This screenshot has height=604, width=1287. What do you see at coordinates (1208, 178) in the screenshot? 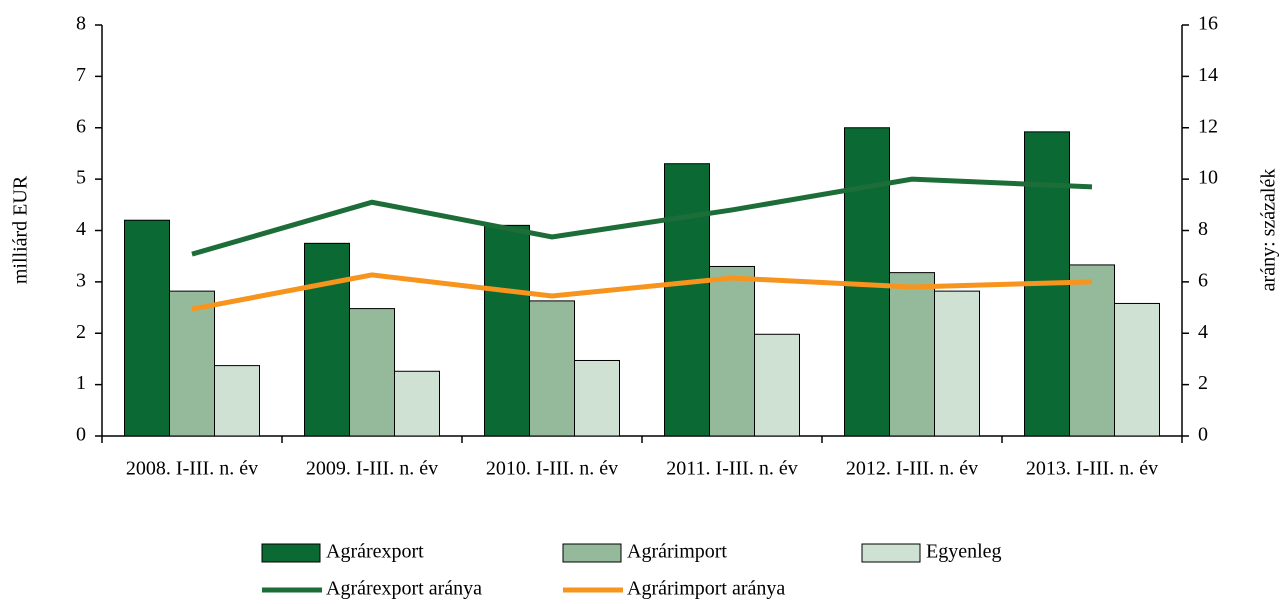
I see `y2-tick-label: 10` at bounding box center [1208, 178].